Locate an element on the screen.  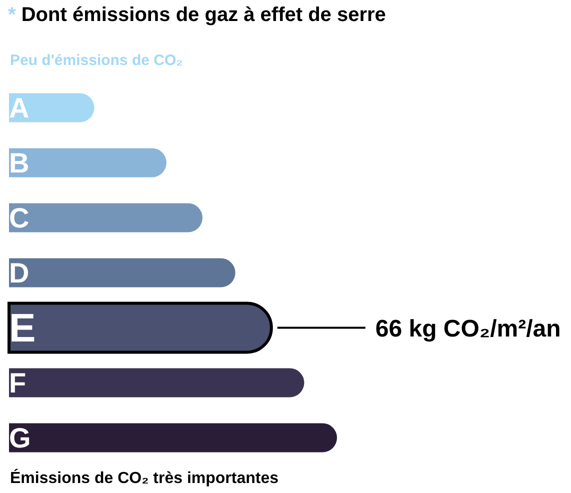
chart-subtitle: Peu d'émissions de CO₂ is located at coordinates (96, 60).